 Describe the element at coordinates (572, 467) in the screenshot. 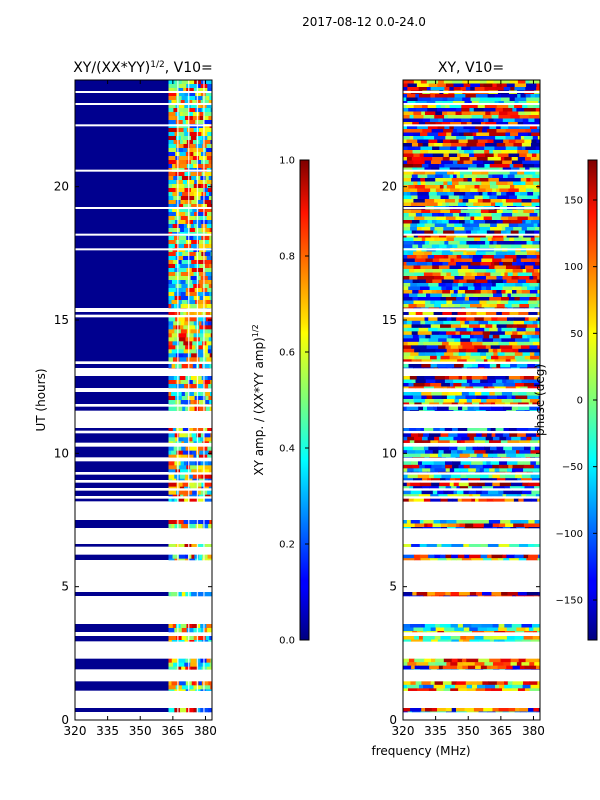

I see `colorbar-tick-label: −50` at that location.